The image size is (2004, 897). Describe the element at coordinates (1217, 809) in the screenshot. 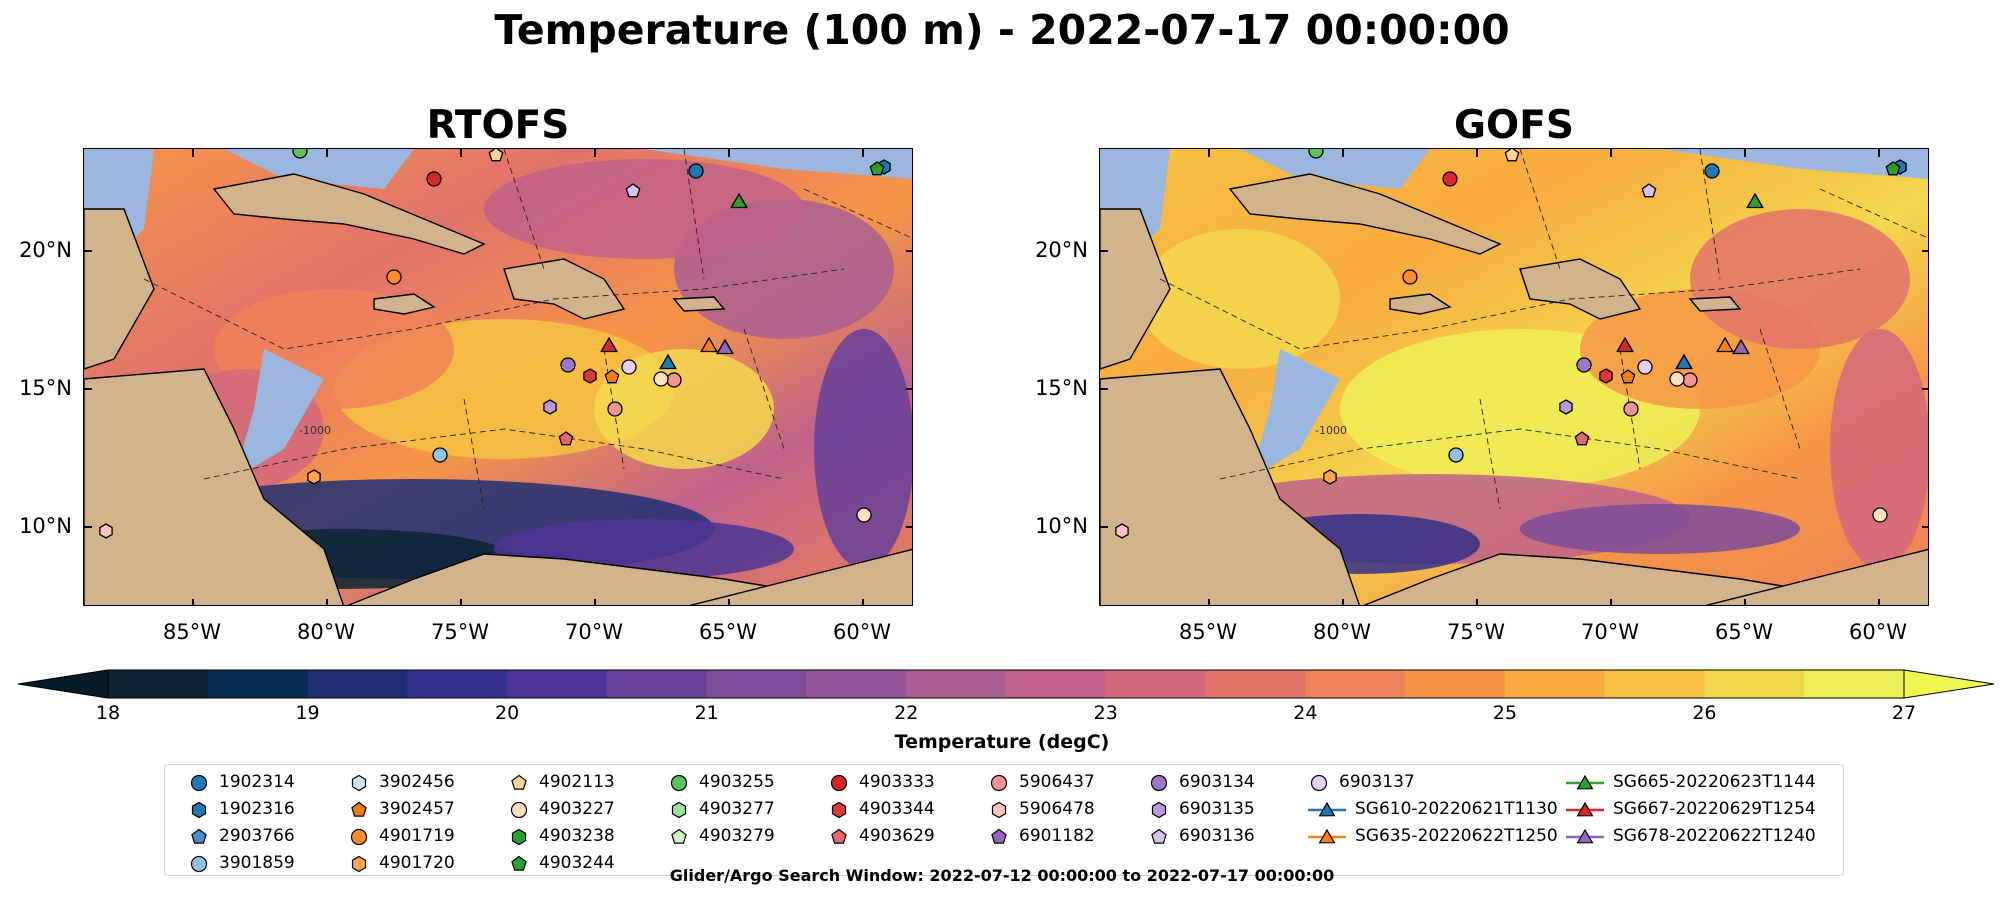

I see `legend-label: 6903135` at that location.